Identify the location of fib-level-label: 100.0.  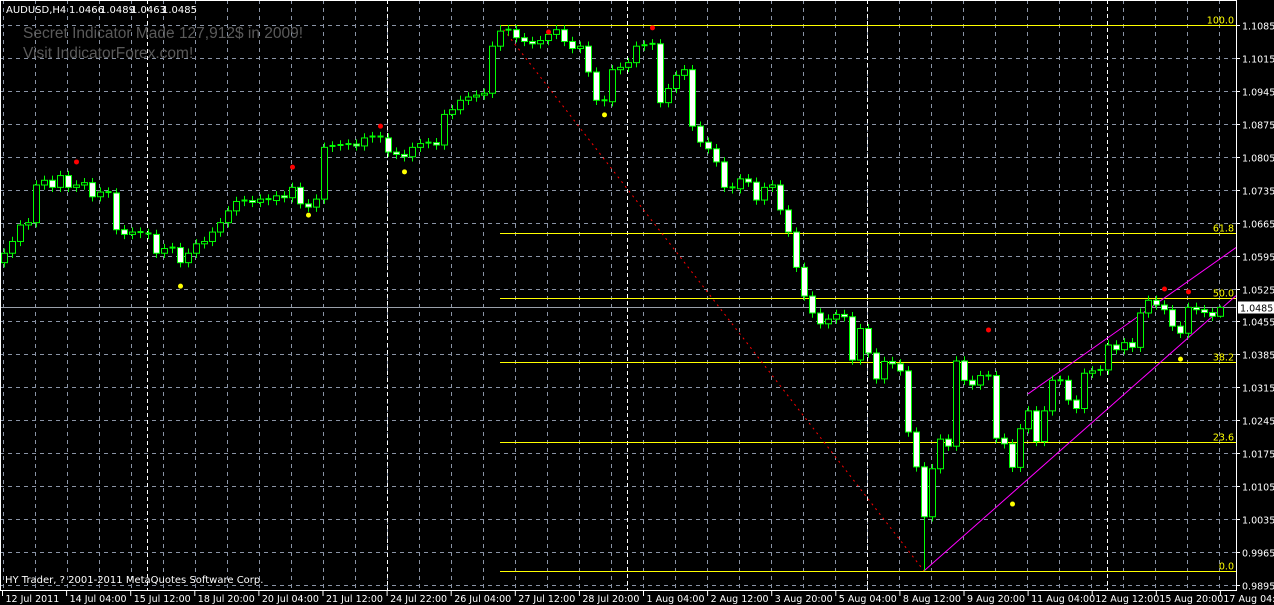
(1220, 21).